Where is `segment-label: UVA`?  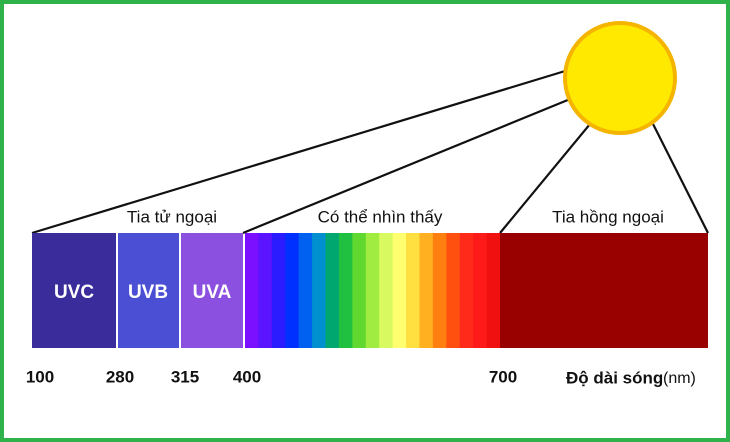
segment-label: UVA is located at coordinates (212, 292).